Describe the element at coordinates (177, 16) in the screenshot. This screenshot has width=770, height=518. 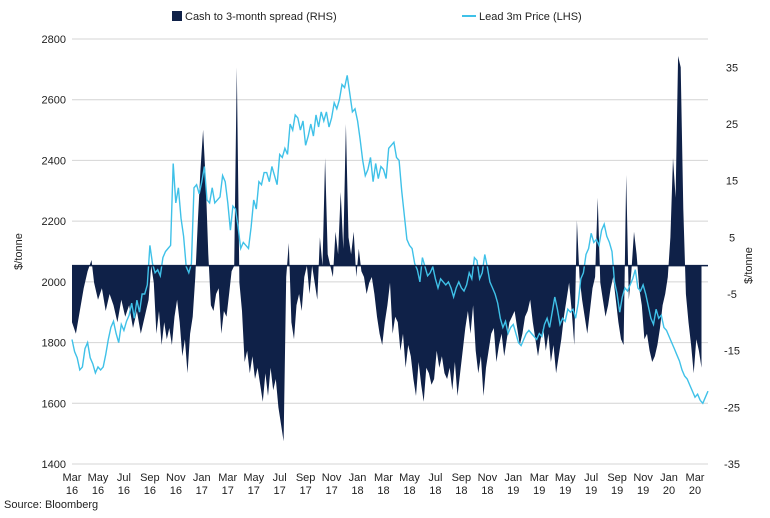
I see `legend-swatch-spread` at that location.